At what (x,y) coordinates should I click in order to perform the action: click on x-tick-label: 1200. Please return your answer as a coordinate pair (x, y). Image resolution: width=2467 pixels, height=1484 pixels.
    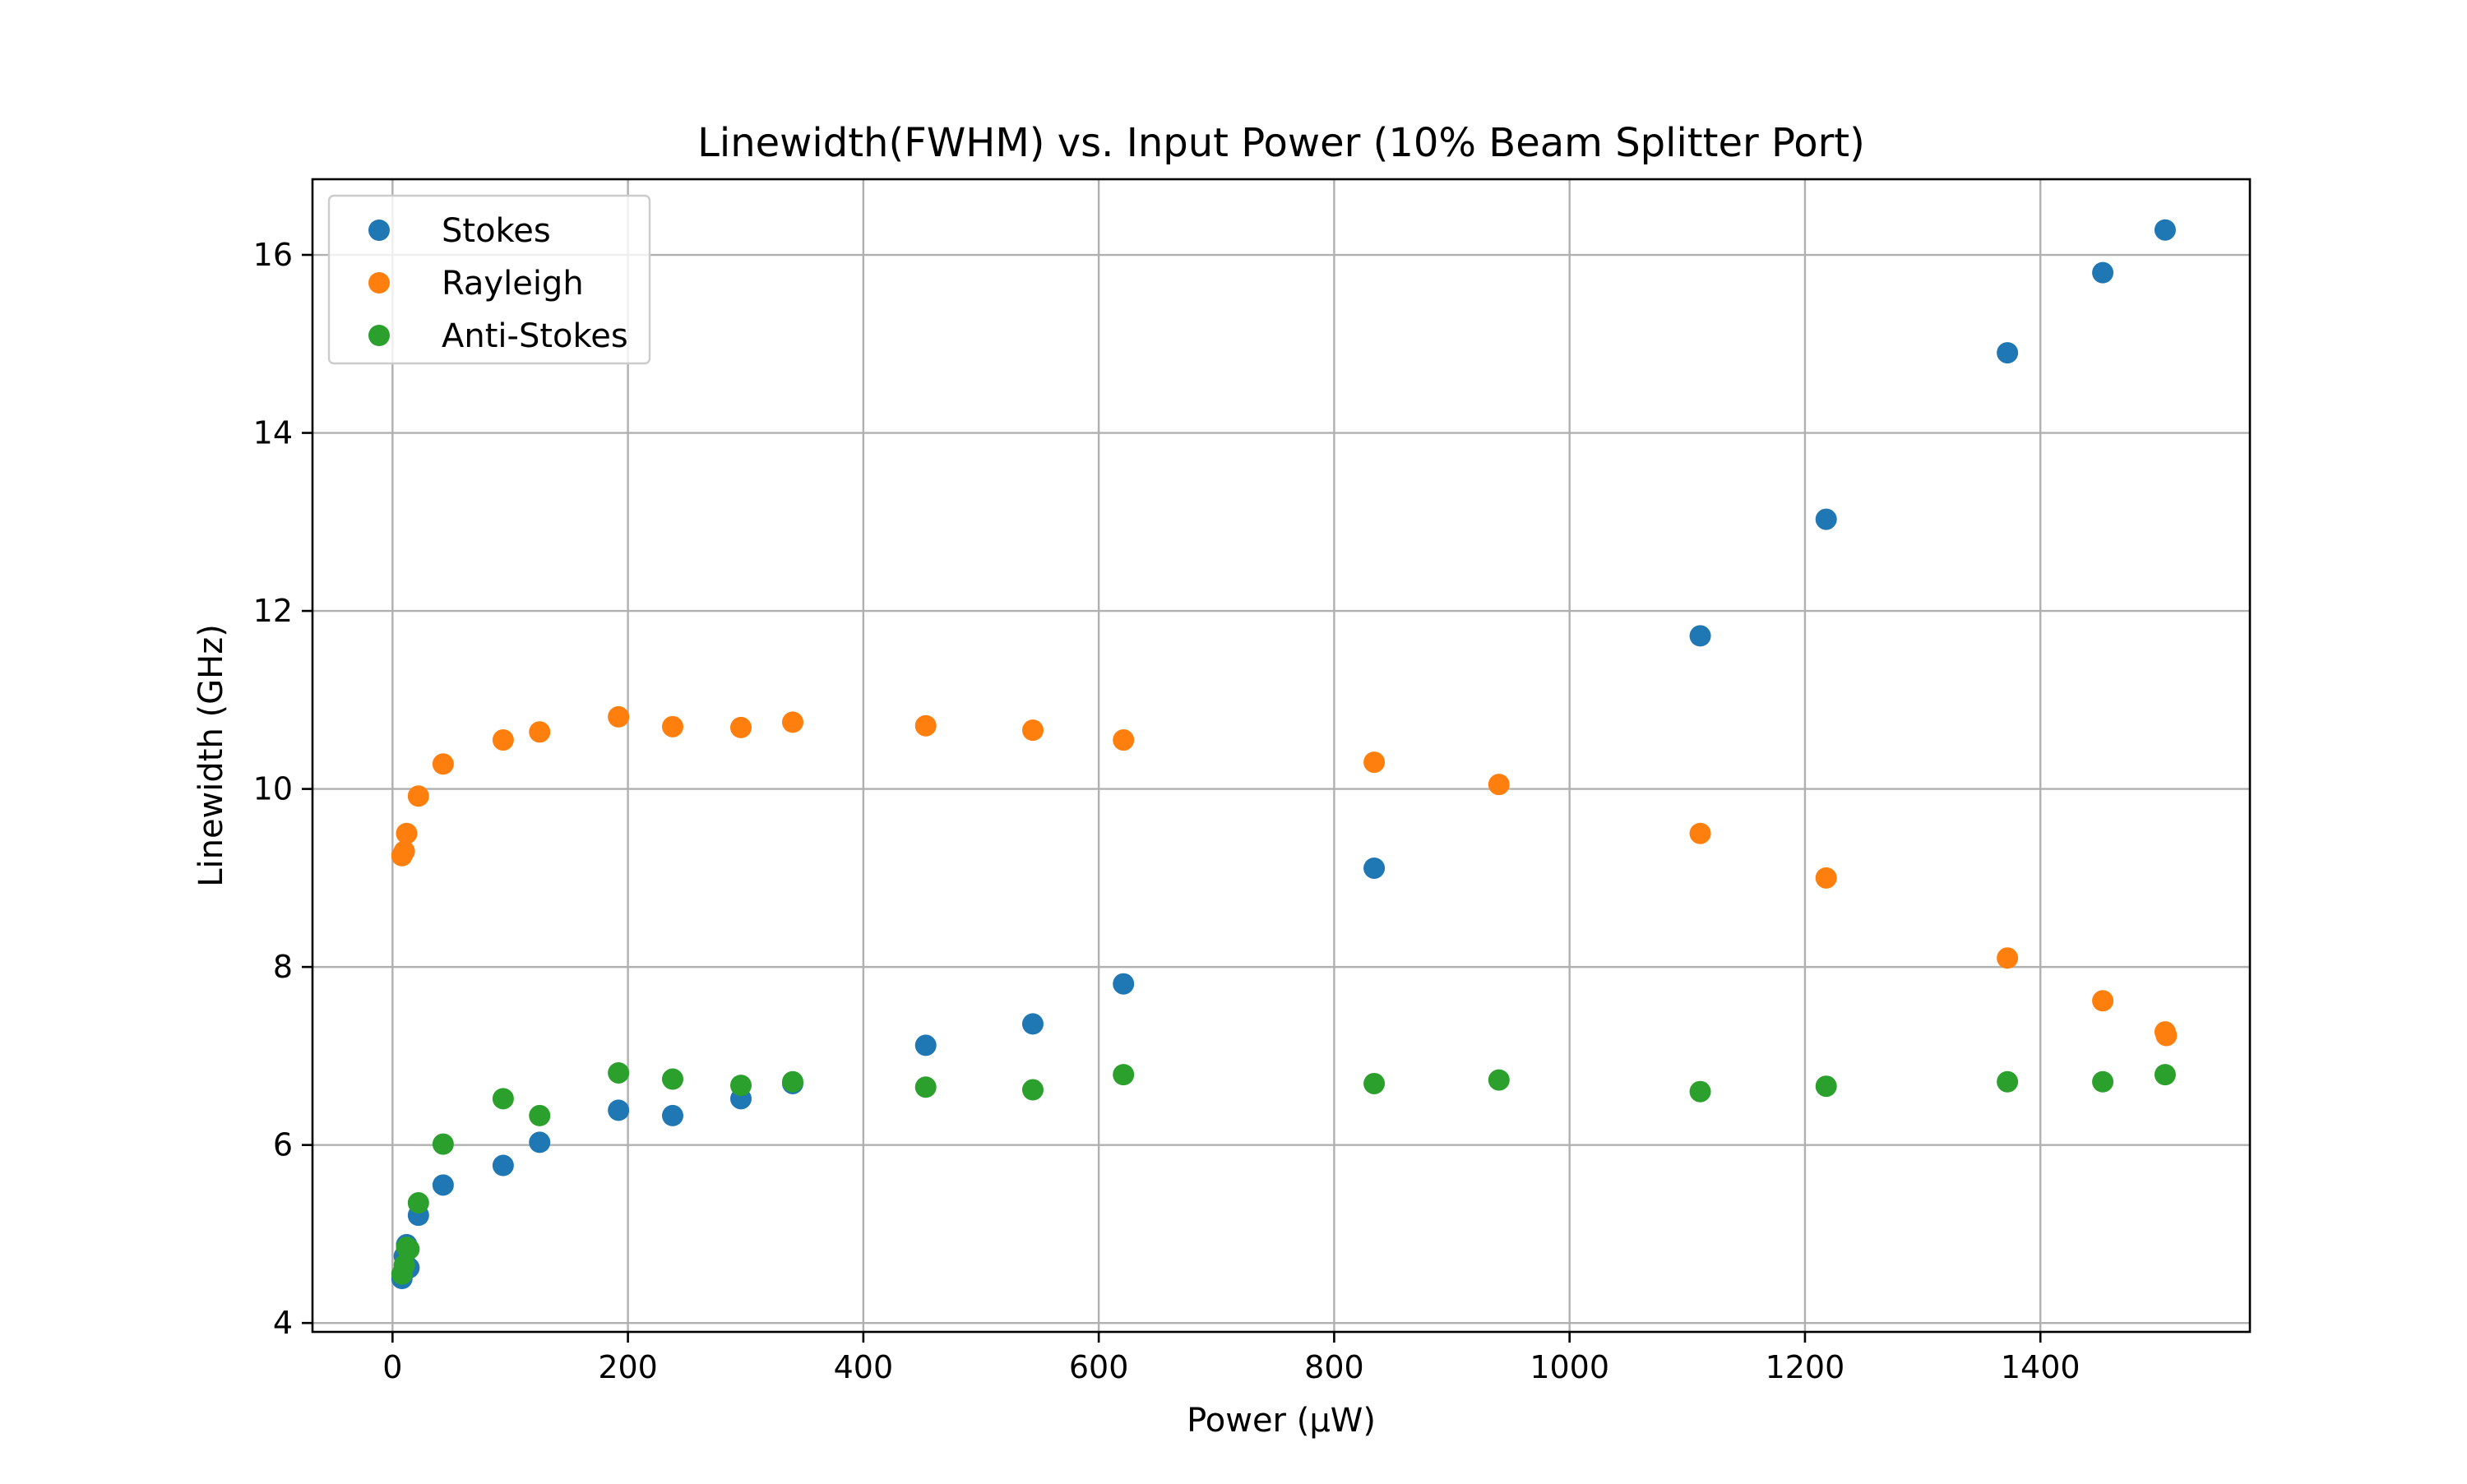
    Looking at the image, I should click on (1806, 1367).